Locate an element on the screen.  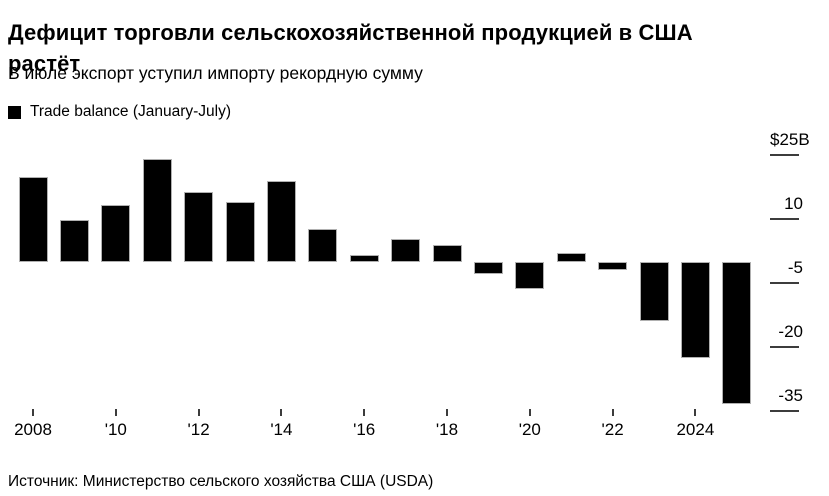
bar-2014 is located at coordinates (281, 221).